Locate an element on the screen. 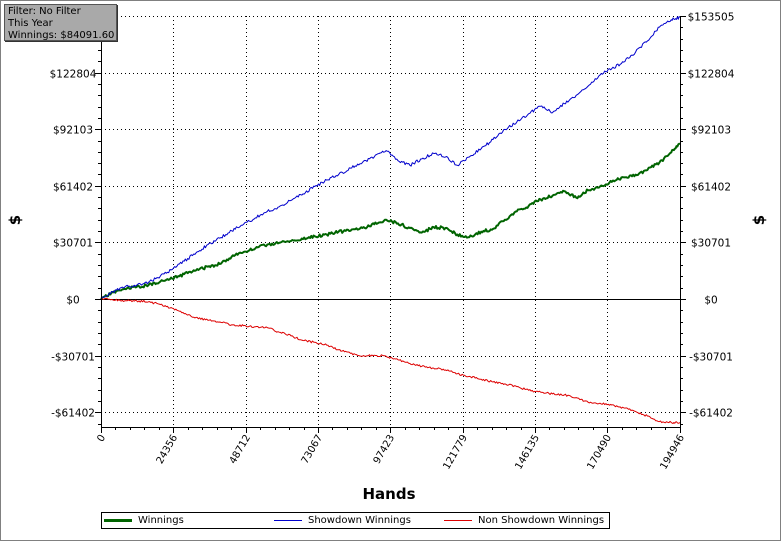  x-tick-label: 0 is located at coordinates (101, 438).